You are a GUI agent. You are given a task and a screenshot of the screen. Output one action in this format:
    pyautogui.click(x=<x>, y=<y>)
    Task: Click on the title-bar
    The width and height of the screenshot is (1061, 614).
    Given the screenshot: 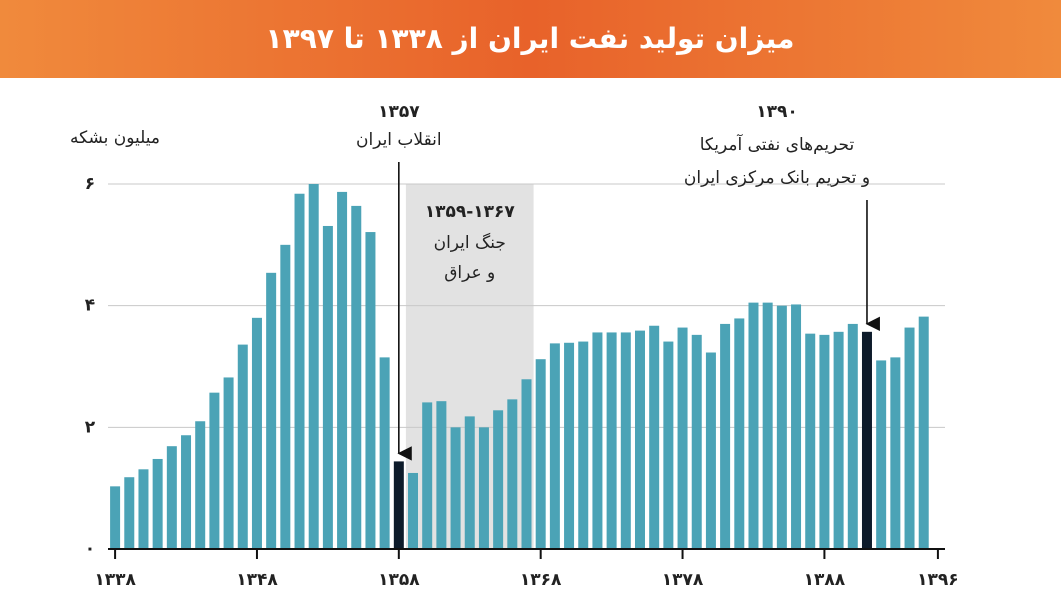 What is the action you would take?
    pyautogui.click(x=530, y=39)
    